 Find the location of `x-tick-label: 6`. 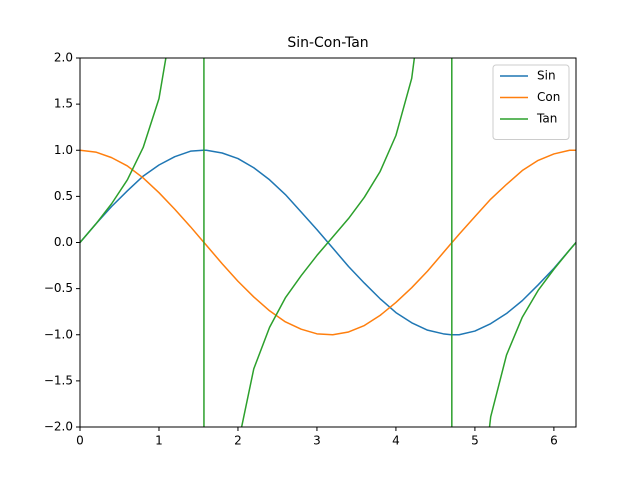

x-tick-label: 6 is located at coordinates (554, 441).